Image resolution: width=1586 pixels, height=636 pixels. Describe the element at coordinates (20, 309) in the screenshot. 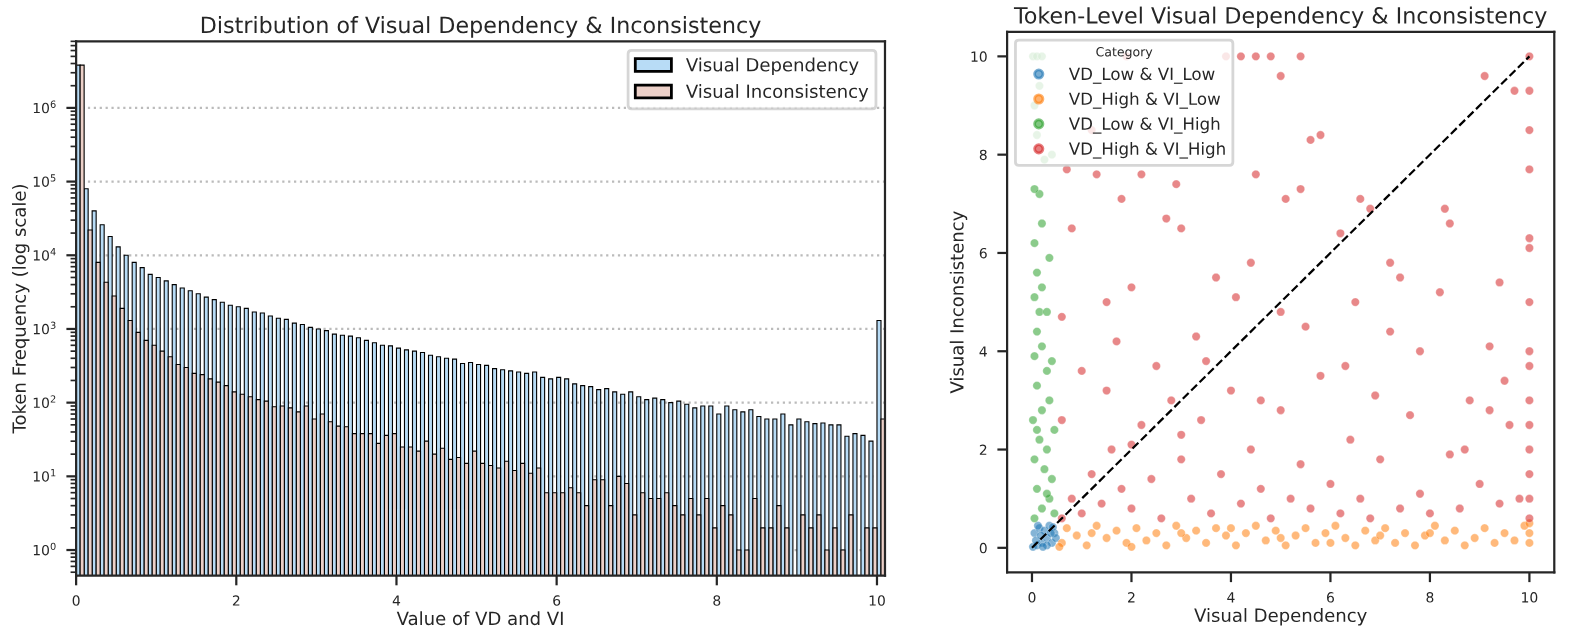

I see `y-axis-title: Token Frequency (log scale)` at that location.